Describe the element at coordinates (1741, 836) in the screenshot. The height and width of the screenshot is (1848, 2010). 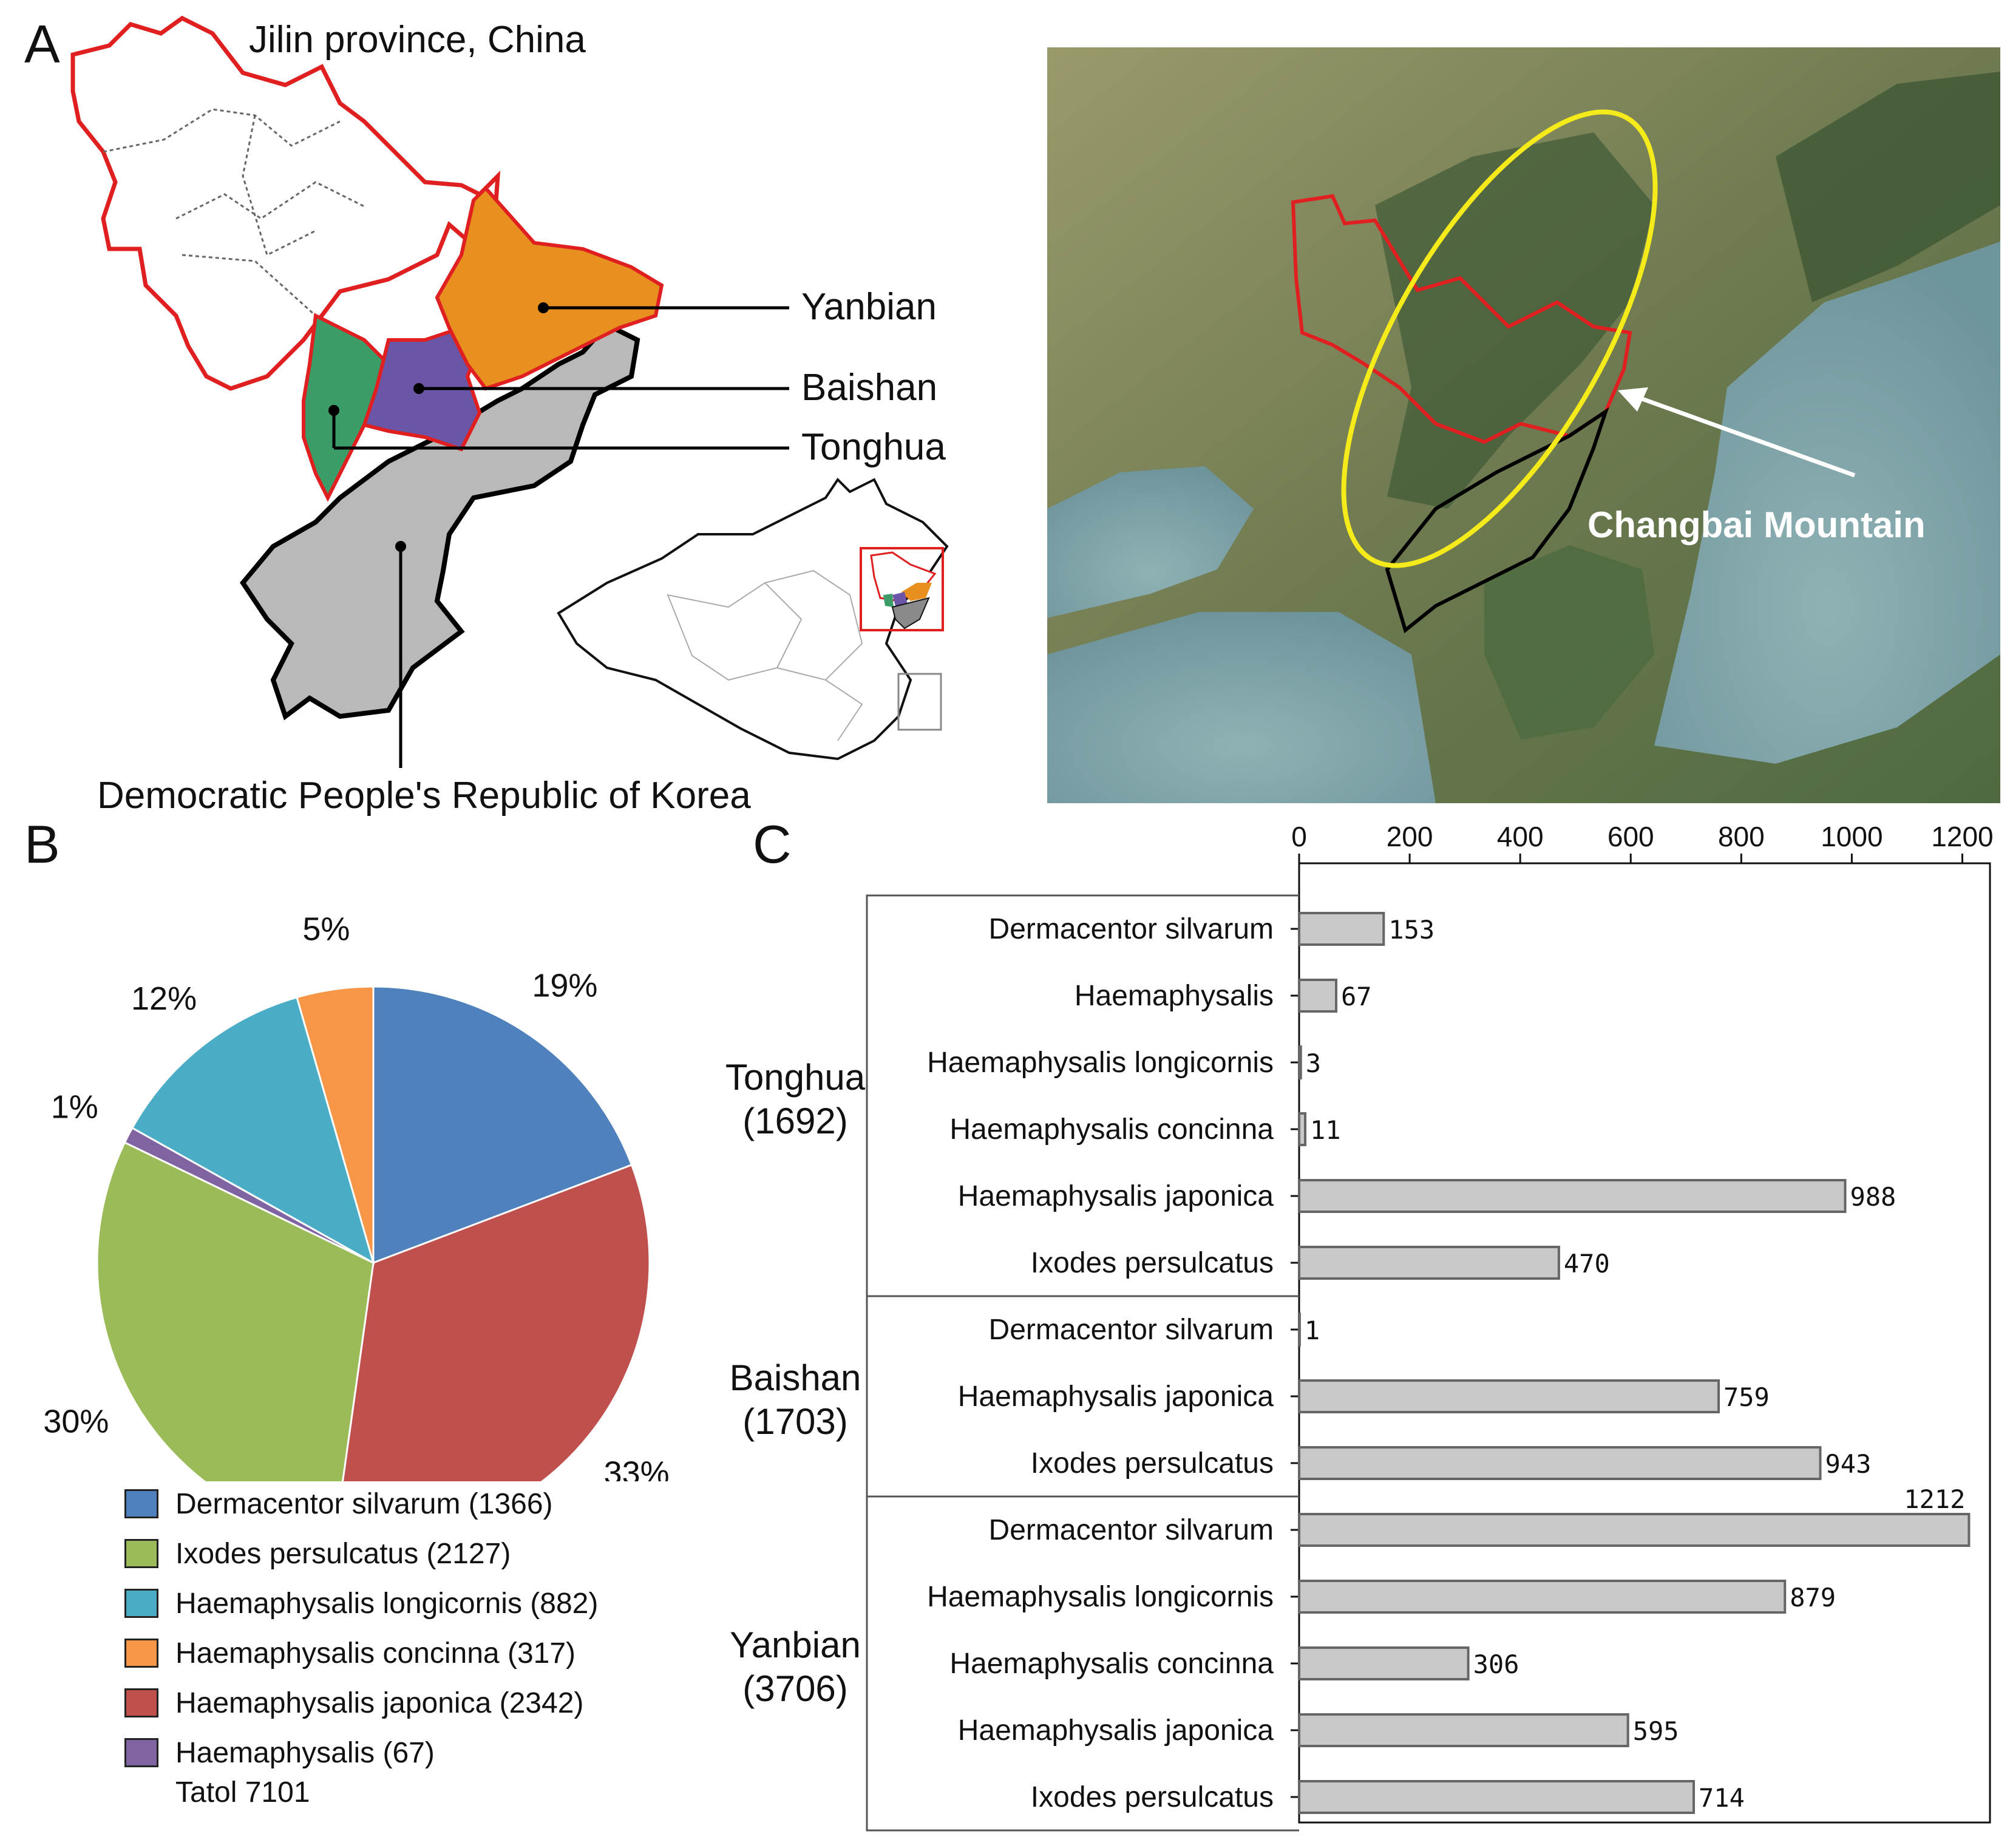
I see `x-tick-label: 800` at that location.